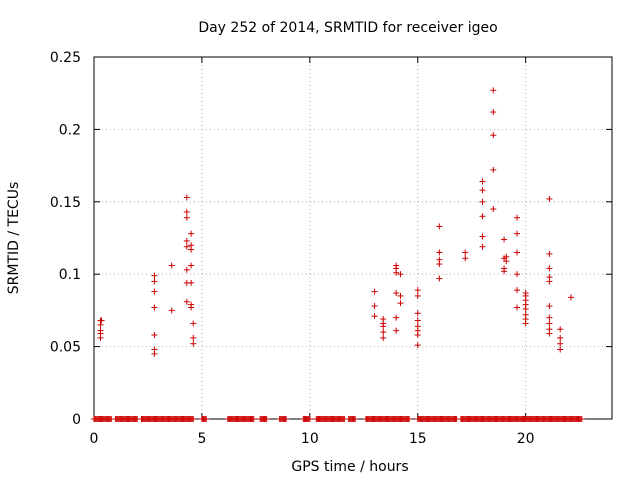 Image resolution: width=640 pixels, height=480 pixels. What do you see at coordinates (65, 58) in the screenshot?
I see `y-tick-label: 0.25` at bounding box center [65, 58].